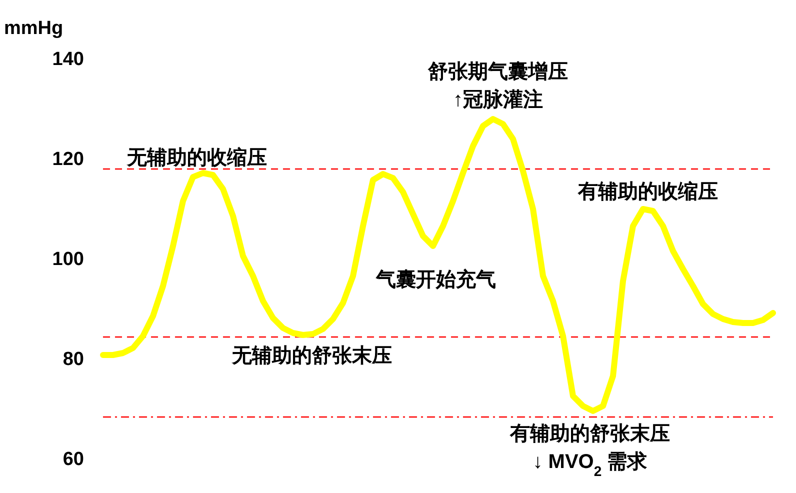 The height and width of the screenshot is (493, 796). What do you see at coordinates (68, 59) in the screenshot?
I see `y-tick-label: 140` at bounding box center [68, 59].